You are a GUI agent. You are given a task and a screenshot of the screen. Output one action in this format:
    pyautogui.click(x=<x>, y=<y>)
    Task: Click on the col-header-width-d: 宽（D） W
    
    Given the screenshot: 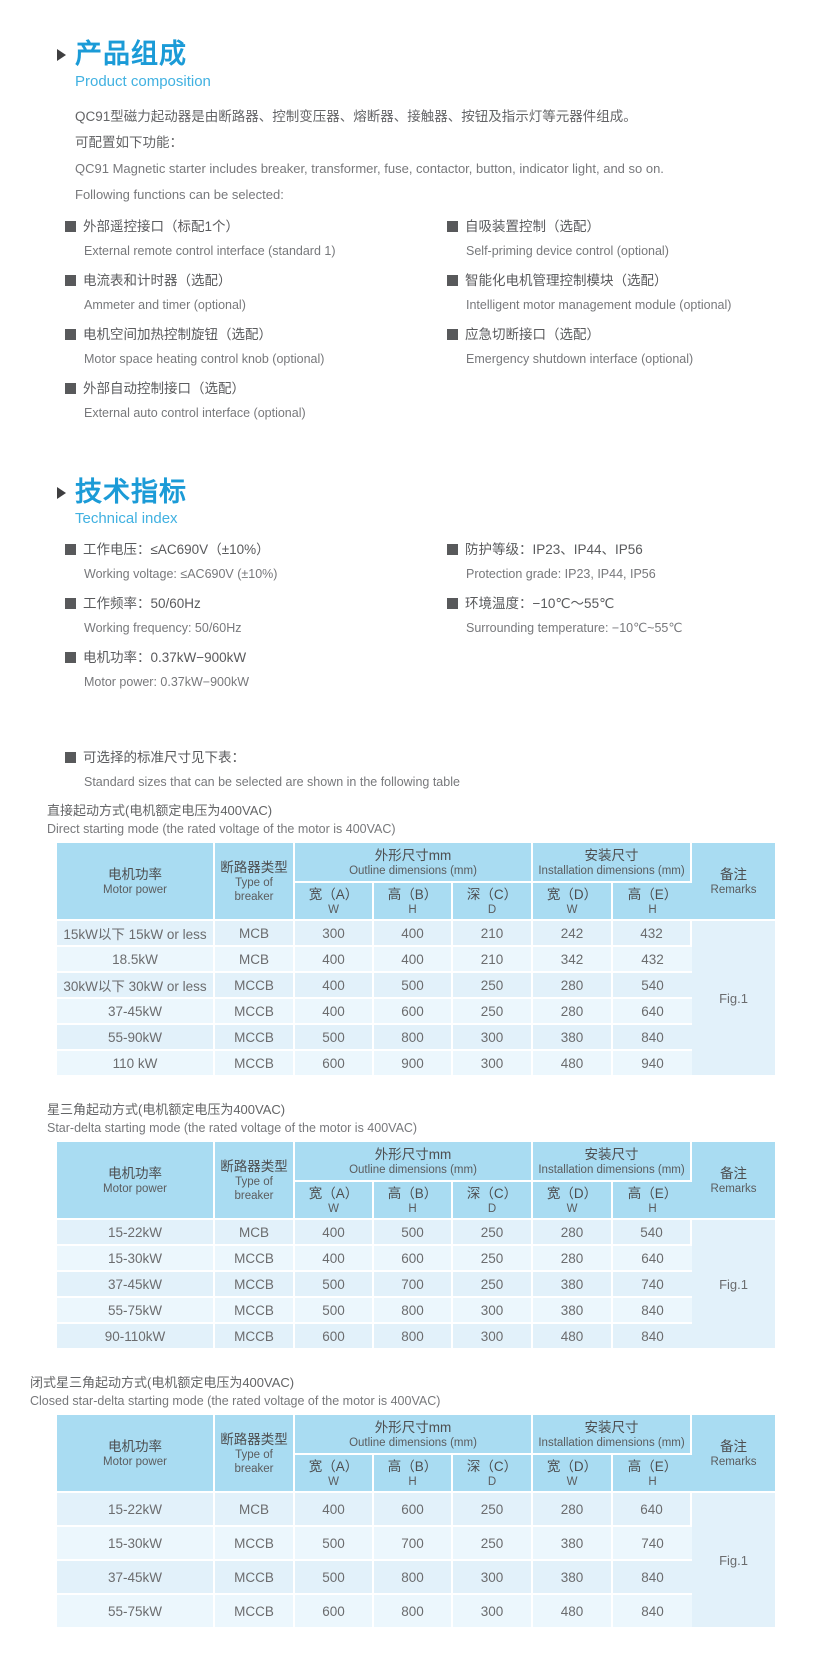 What is the action you would take?
    pyautogui.click(x=573, y=1201)
    